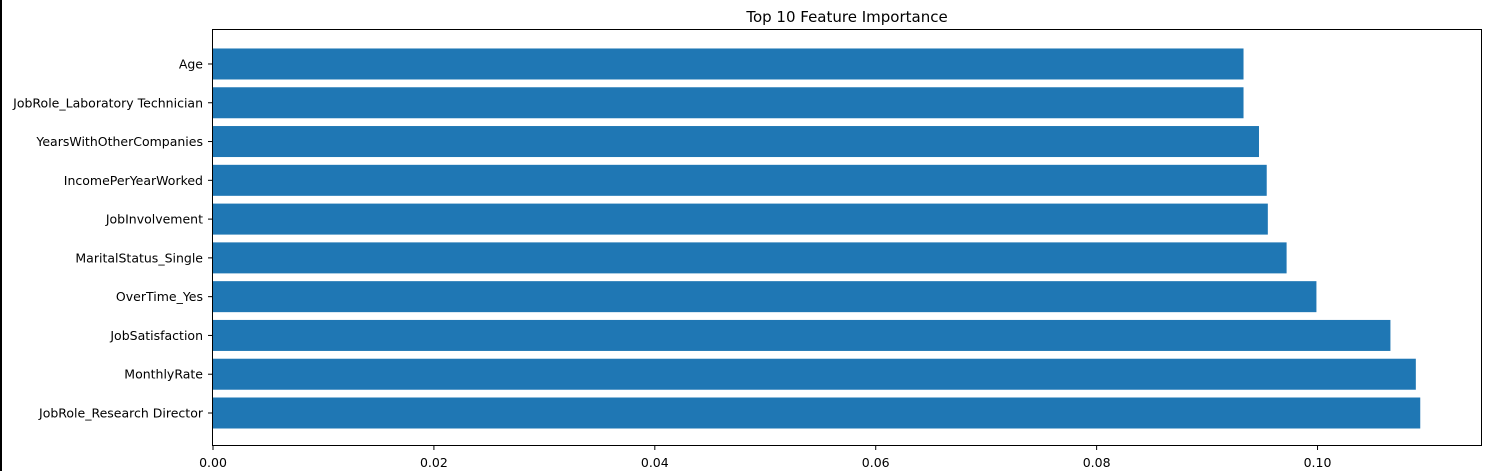  What do you see at coordinates (434, 462) in the screenshot?
I see `x-tick-label: 0.02` at bounding box center [434, 462].